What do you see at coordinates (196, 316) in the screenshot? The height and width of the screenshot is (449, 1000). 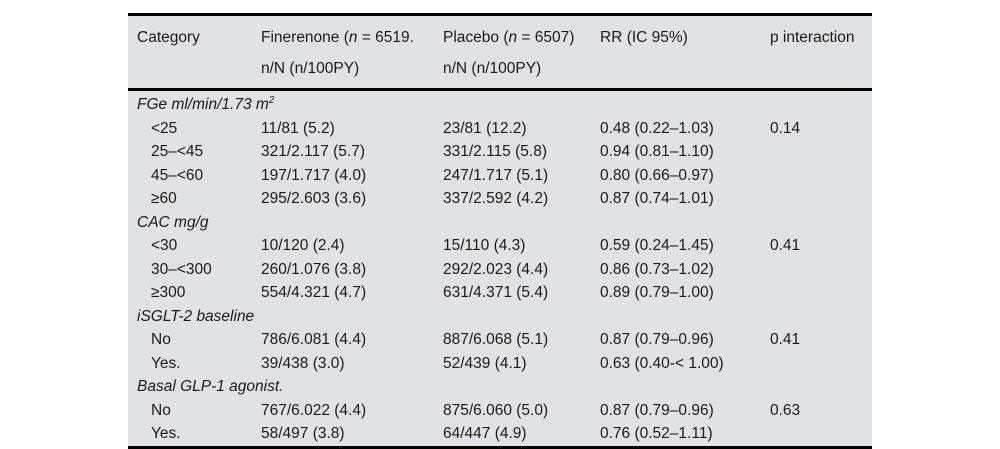 I see `section-title: iSGLT-2 baseline` at bounding box center [196, 316].